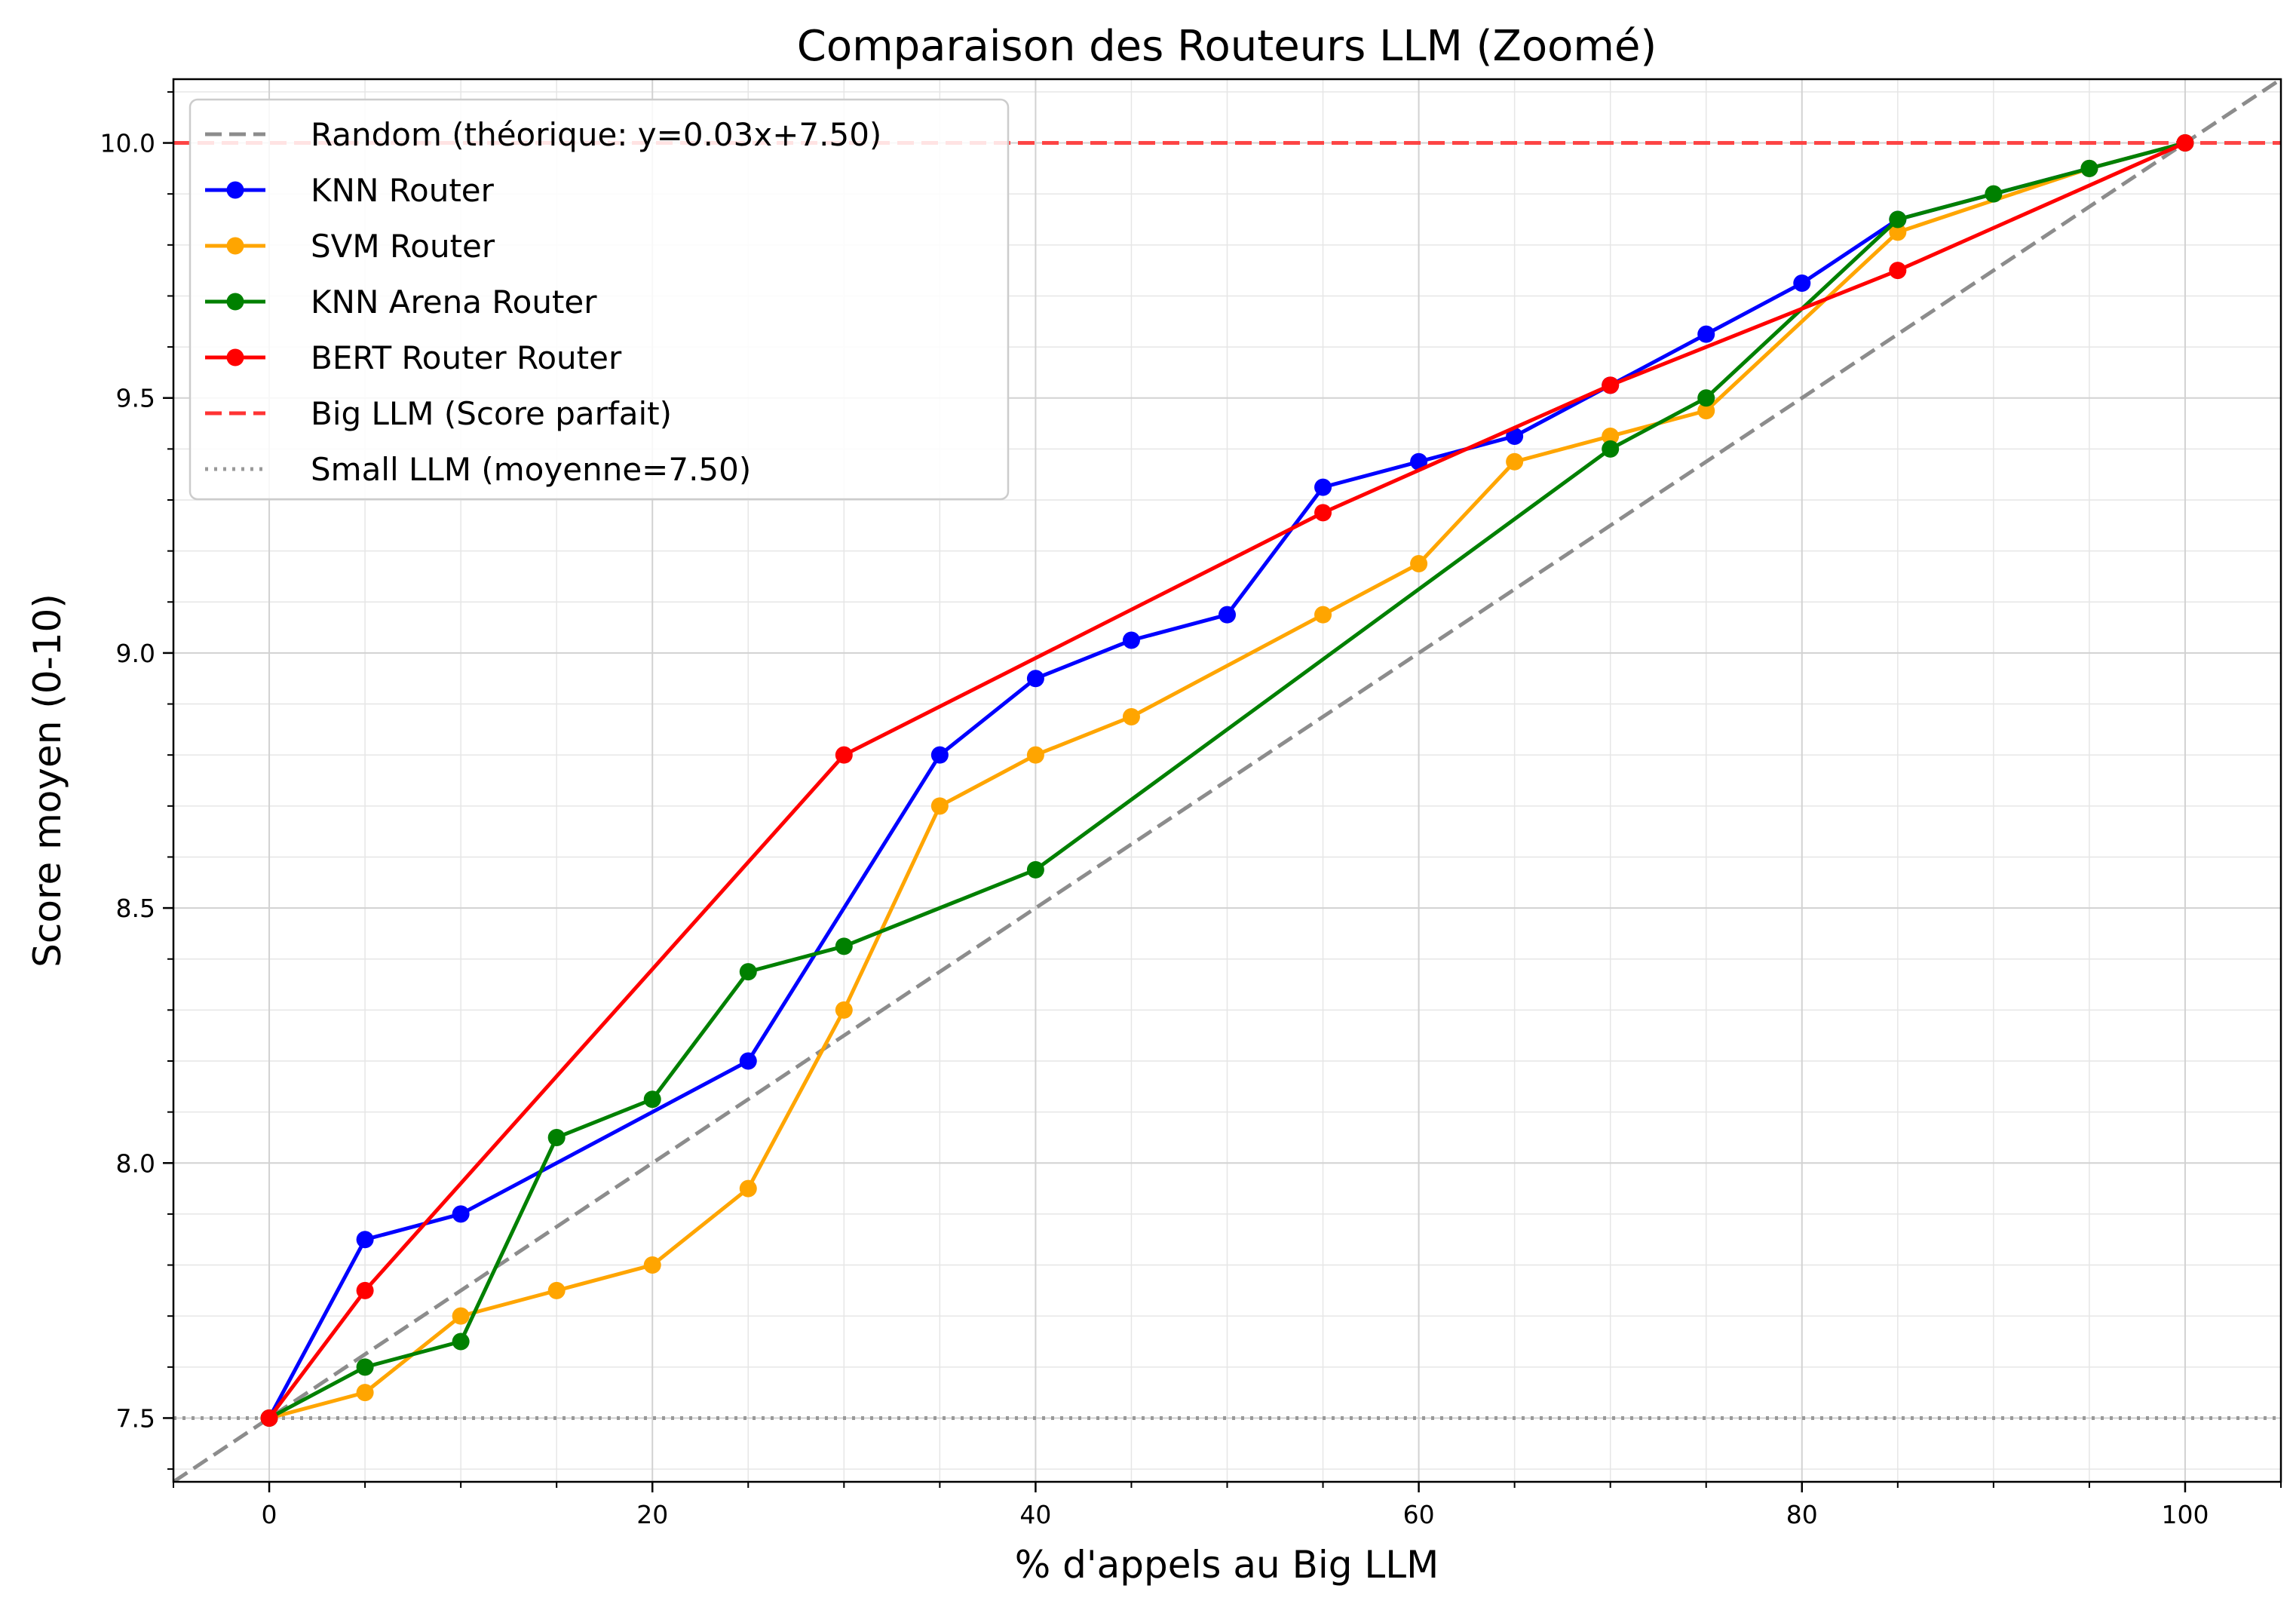 The width and height of the screenshot is (2296, 1607). What do you see at coordinates (1227, 1565) in the screenshot?
I see `x-axis-label: % d'appels au Big LLM` at bounding box center [1227, 1565].